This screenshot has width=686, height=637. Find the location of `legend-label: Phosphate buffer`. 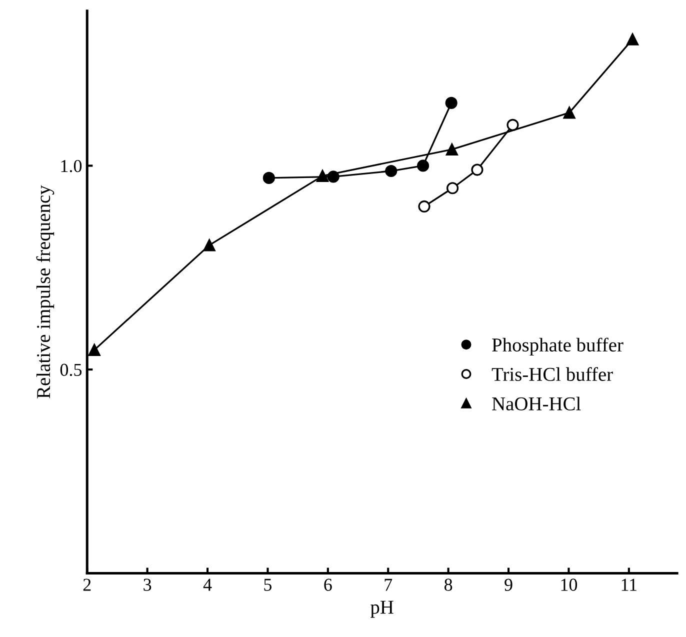

legend-label: Phosphate buffer is located at coordinates (558, 347).